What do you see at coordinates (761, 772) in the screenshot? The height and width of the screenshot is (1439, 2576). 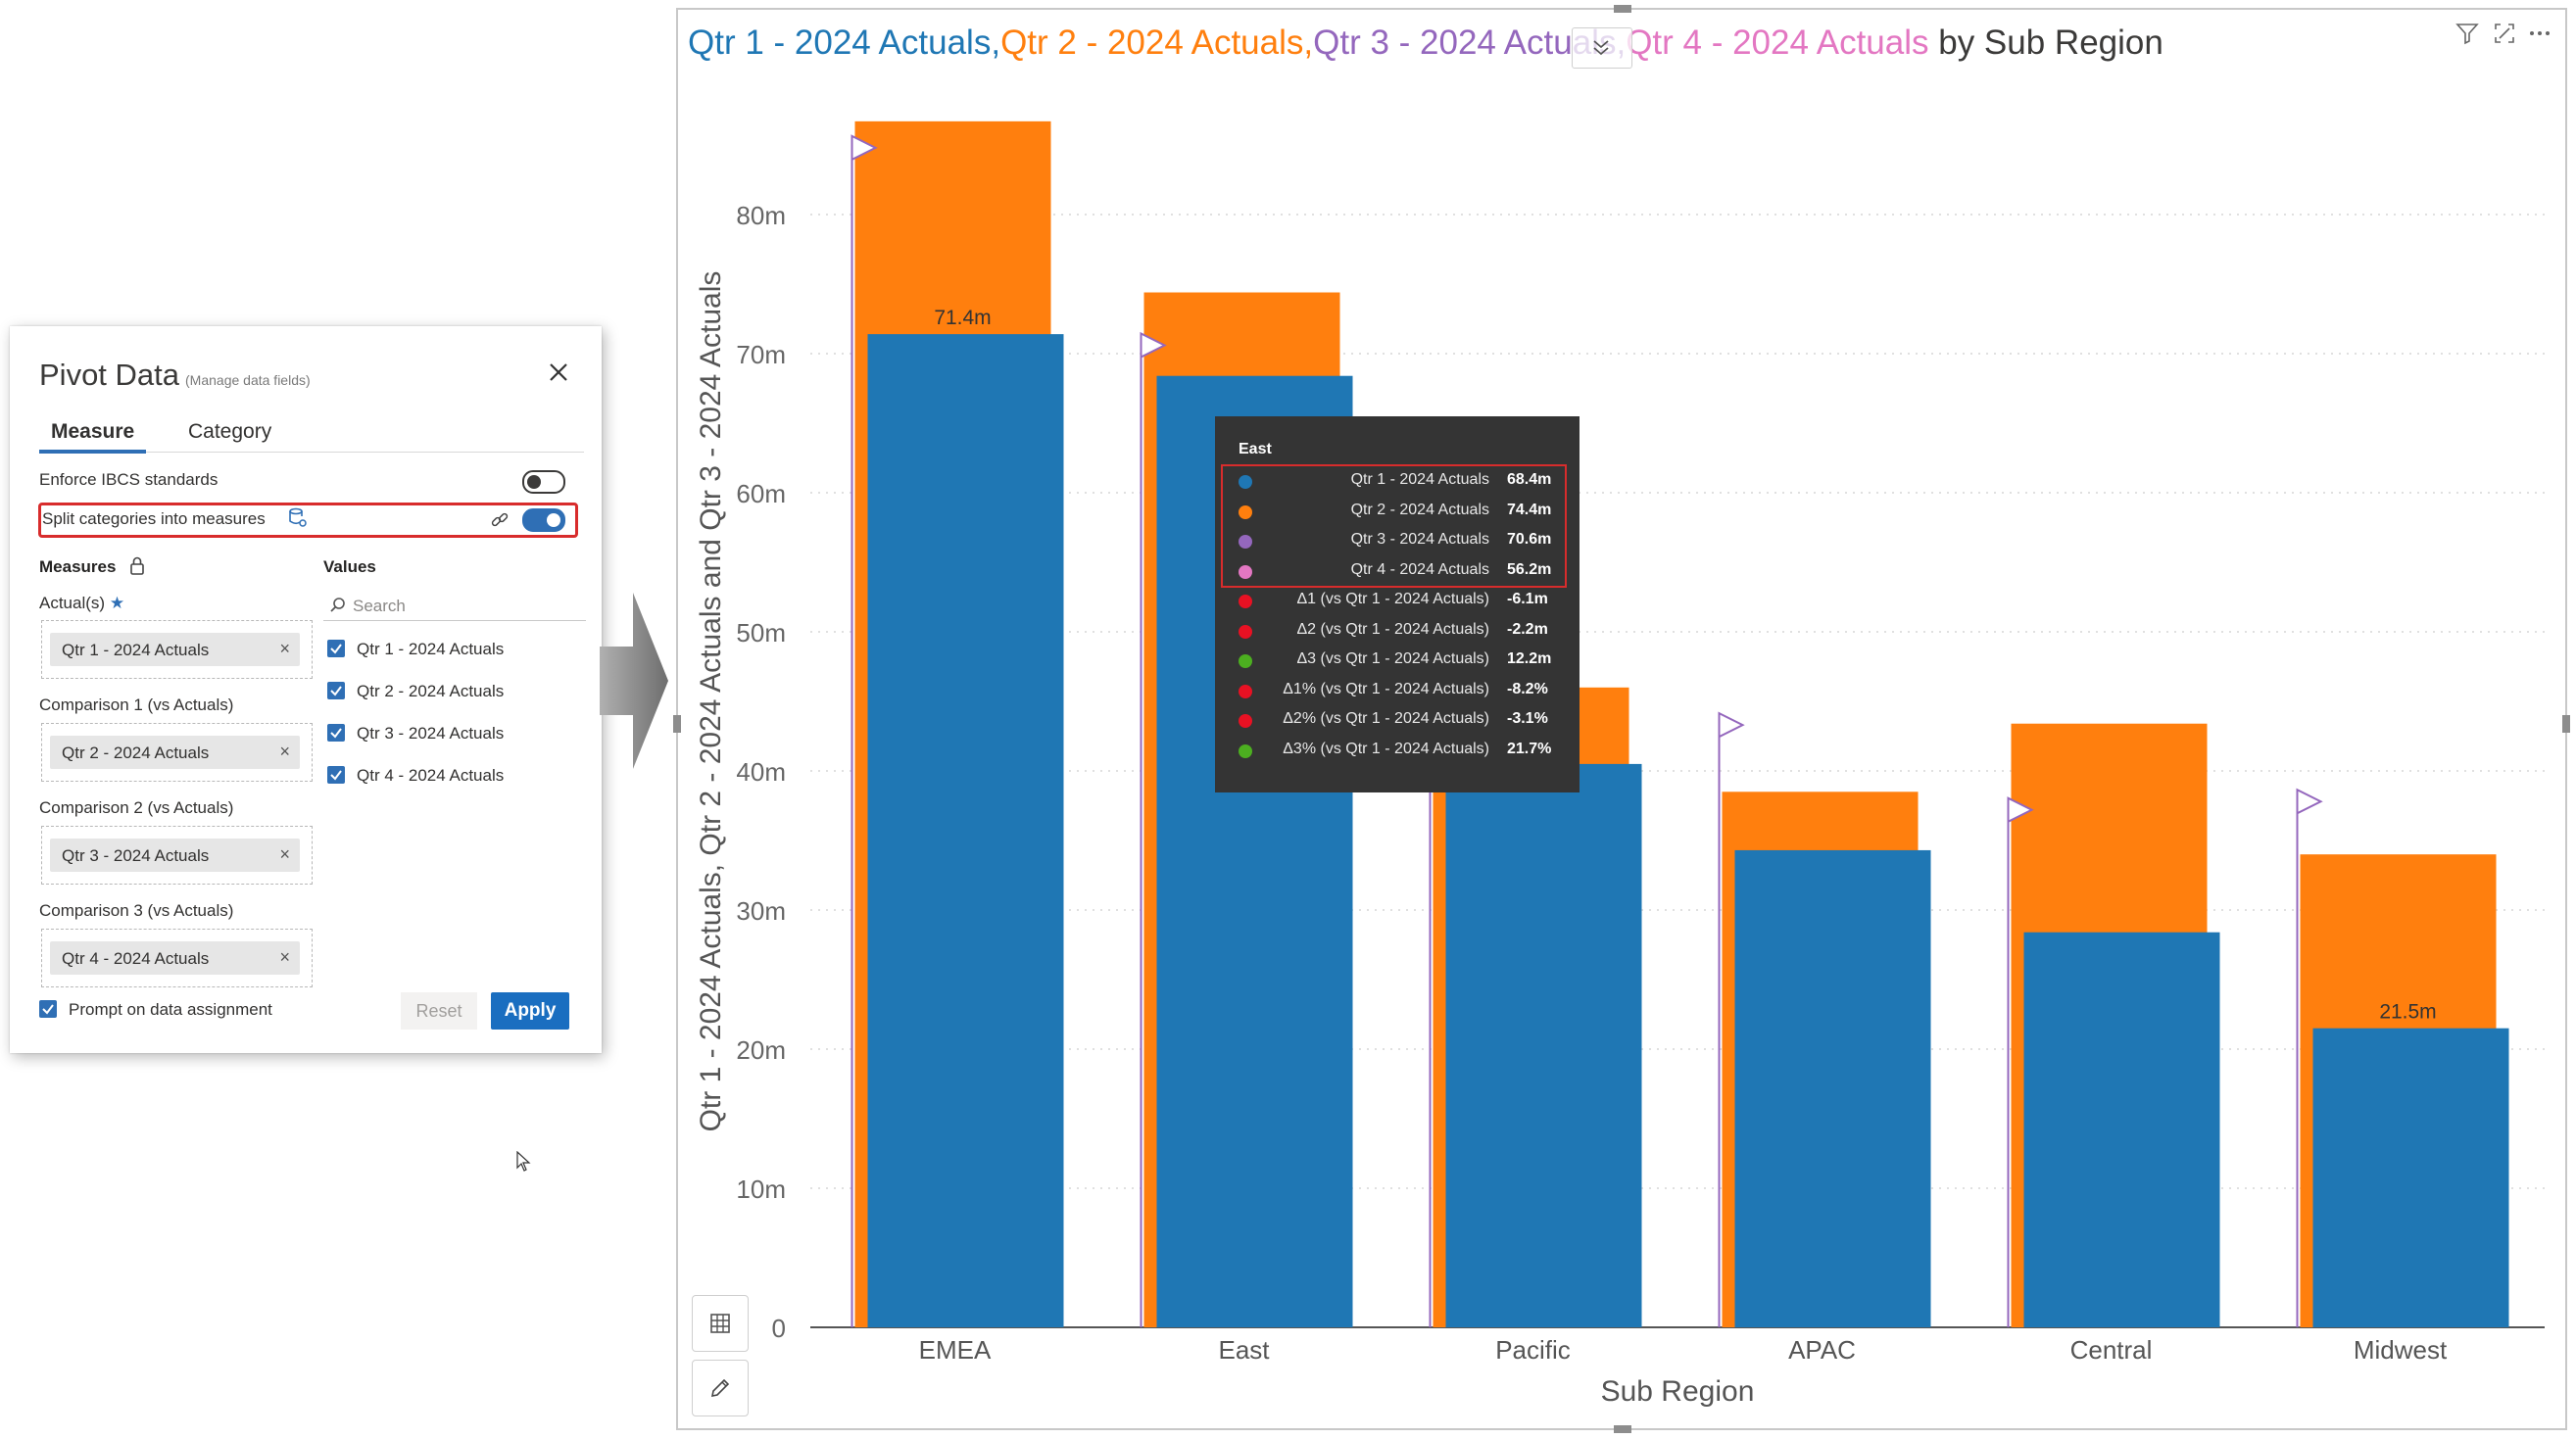 I see `y-tick-label: 40m` at bounding box center [761, 772].